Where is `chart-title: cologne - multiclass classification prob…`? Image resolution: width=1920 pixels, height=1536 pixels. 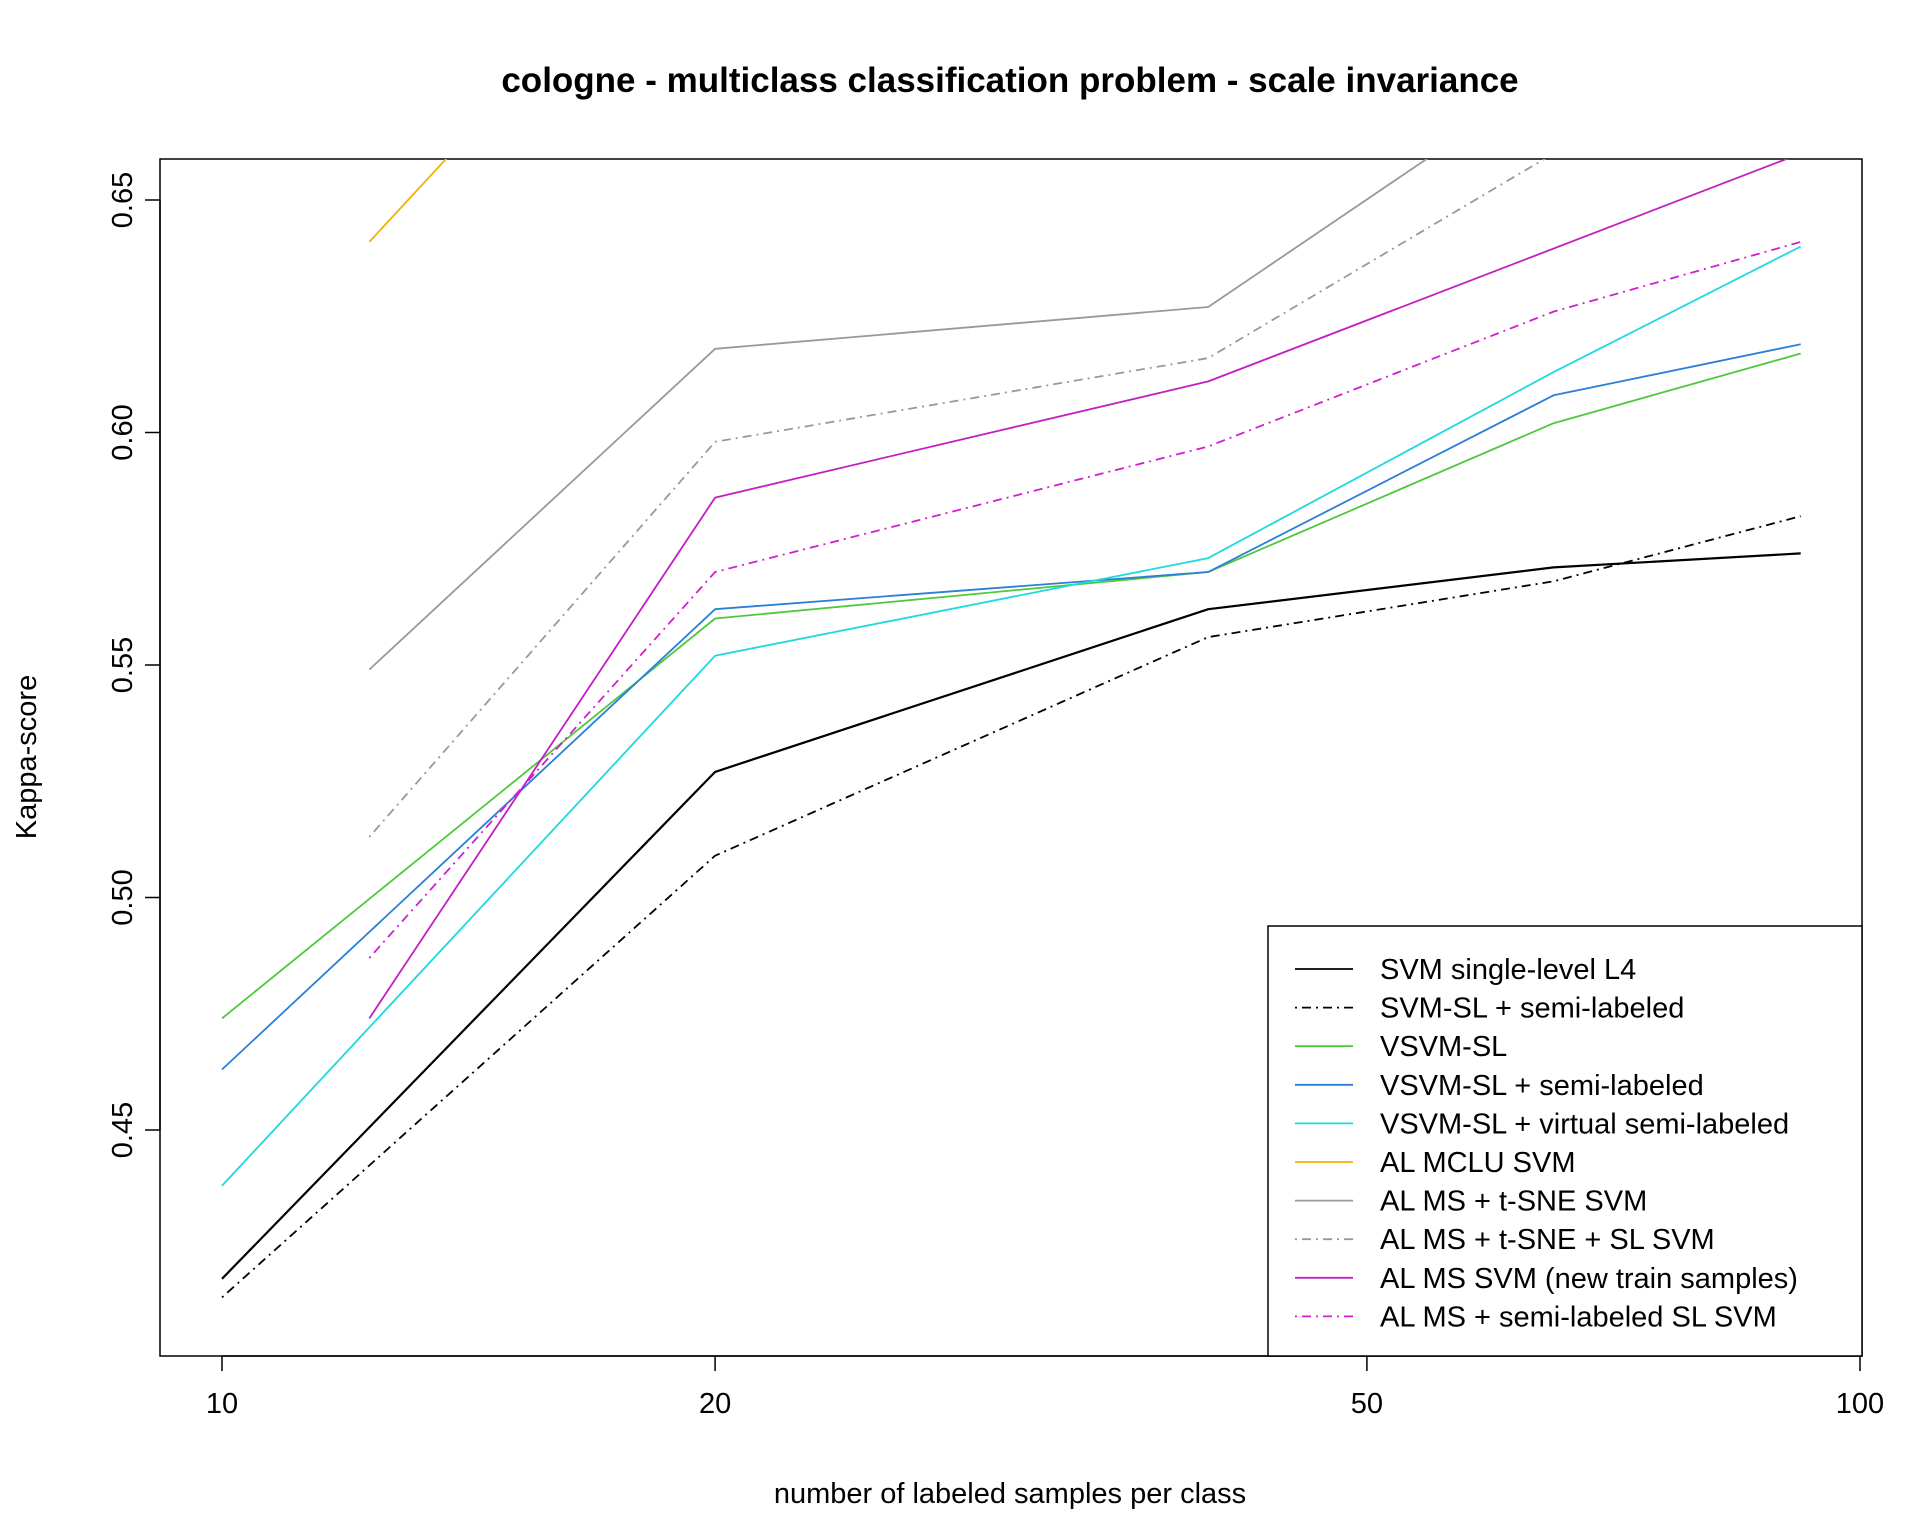
chart-title: cologne - multiclass classification prob… is located at coordinates (1009, 80).